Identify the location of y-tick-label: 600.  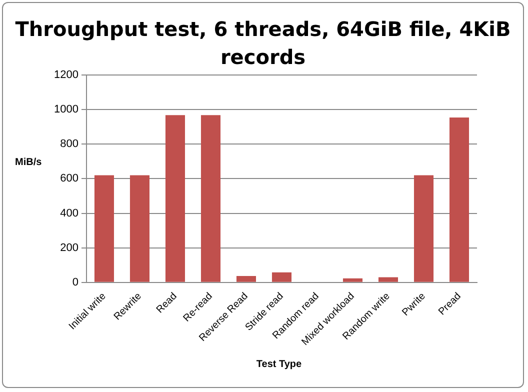
(69, 178).